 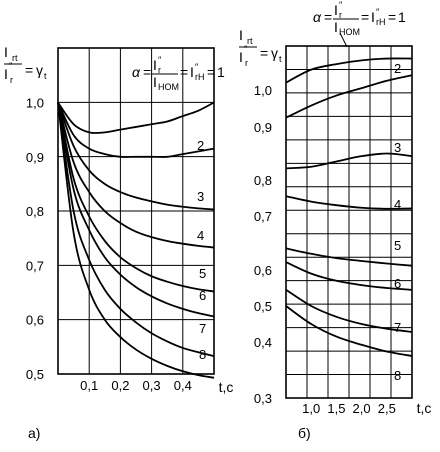 What do you see at coordinates (311, 408) in the screenshot?
I see `x-tick-label-b: 1,0` at bounding box center [311, 408].